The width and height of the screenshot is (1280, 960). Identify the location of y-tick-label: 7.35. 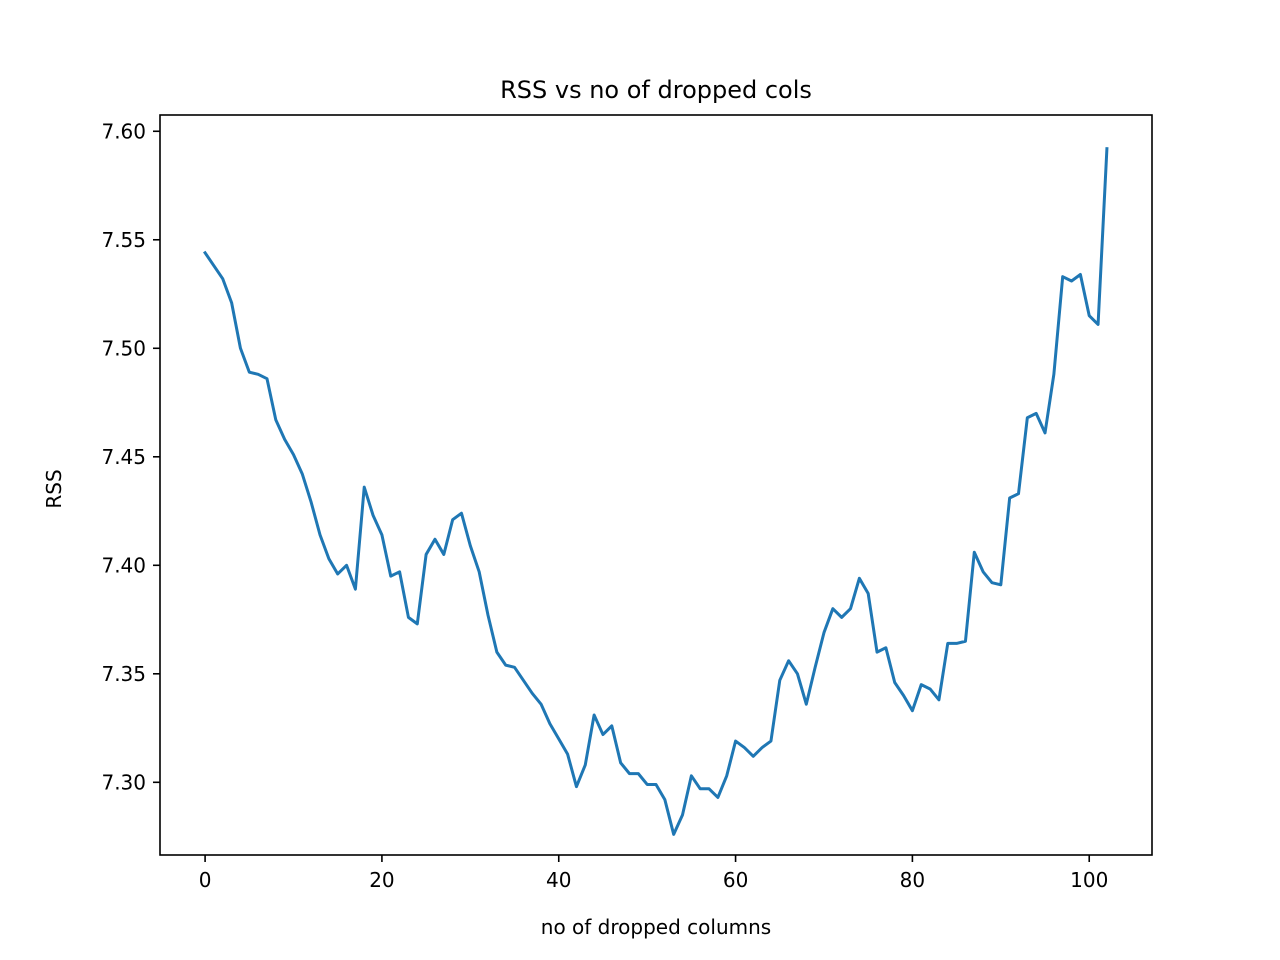
(123, 674).